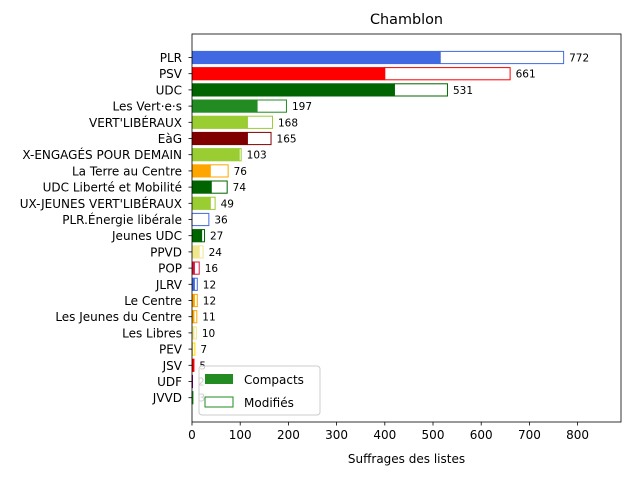  What do you see at coordinates (153, 301) in the screenshot?
I see `category-label: Le Centre` at bounding box center [153, 301].